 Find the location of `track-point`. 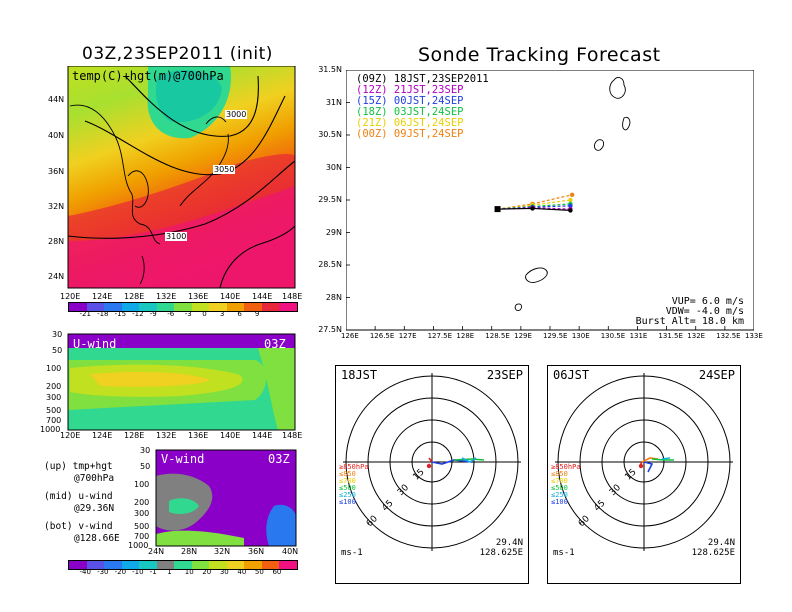

track-point is located at coordinates (570, 210).